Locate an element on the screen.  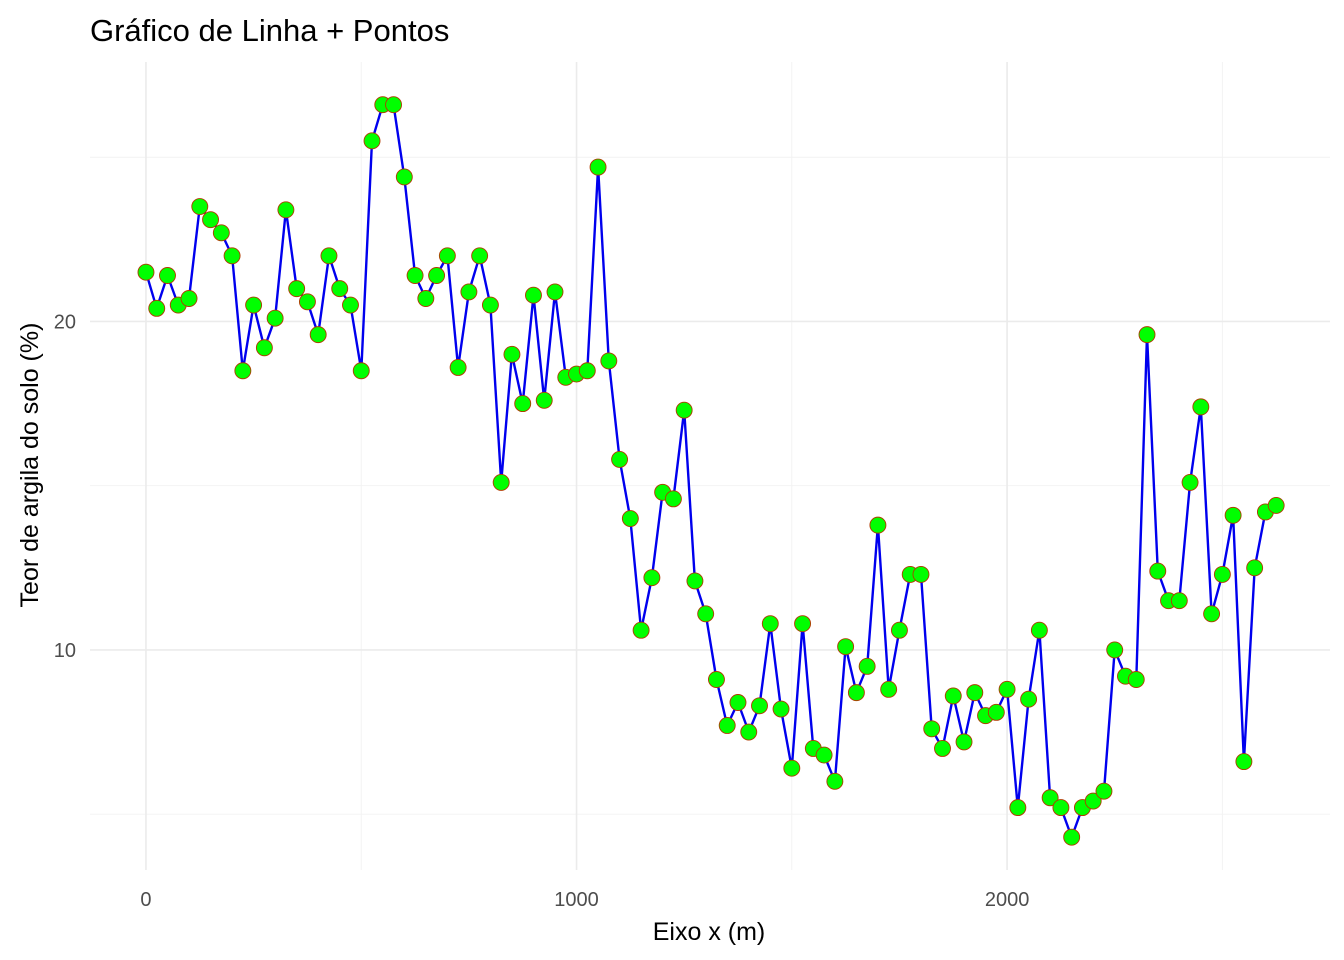
x-tick-label: 1000 is located at coordinates (576, 900).